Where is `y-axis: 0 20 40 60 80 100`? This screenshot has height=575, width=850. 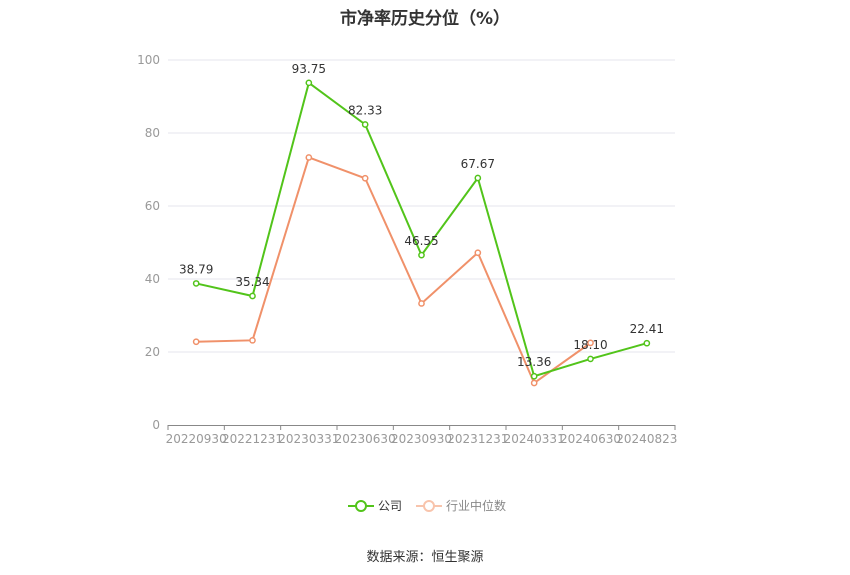
y-axis: 0 20 40 60 80 100 is located at coordinates (148, 242).